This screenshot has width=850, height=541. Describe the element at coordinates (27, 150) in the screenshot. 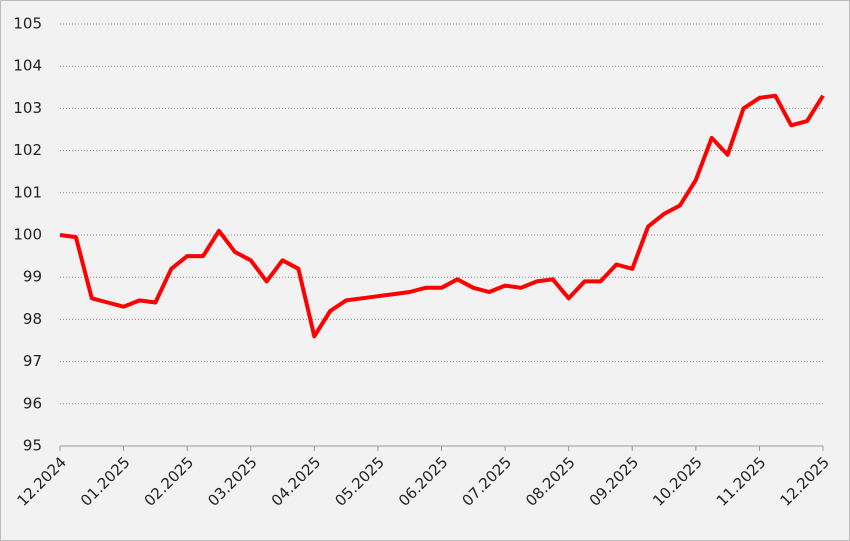

I see `y-tick-label: 102` at that location.